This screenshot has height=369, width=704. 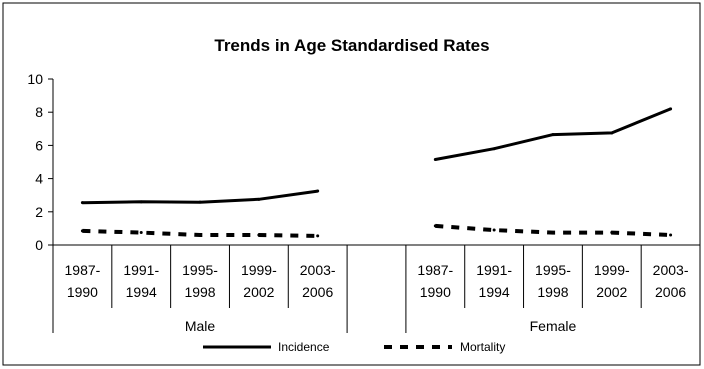 I want to click on x-group-label: Female, so click(x=553, y=326).